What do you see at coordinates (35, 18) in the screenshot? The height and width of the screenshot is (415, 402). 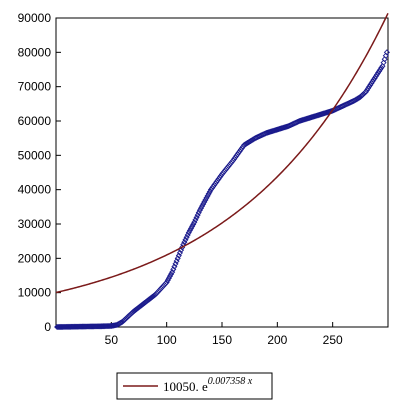 I see `y-tick-label: 90000` at bounding box center [35, 18].